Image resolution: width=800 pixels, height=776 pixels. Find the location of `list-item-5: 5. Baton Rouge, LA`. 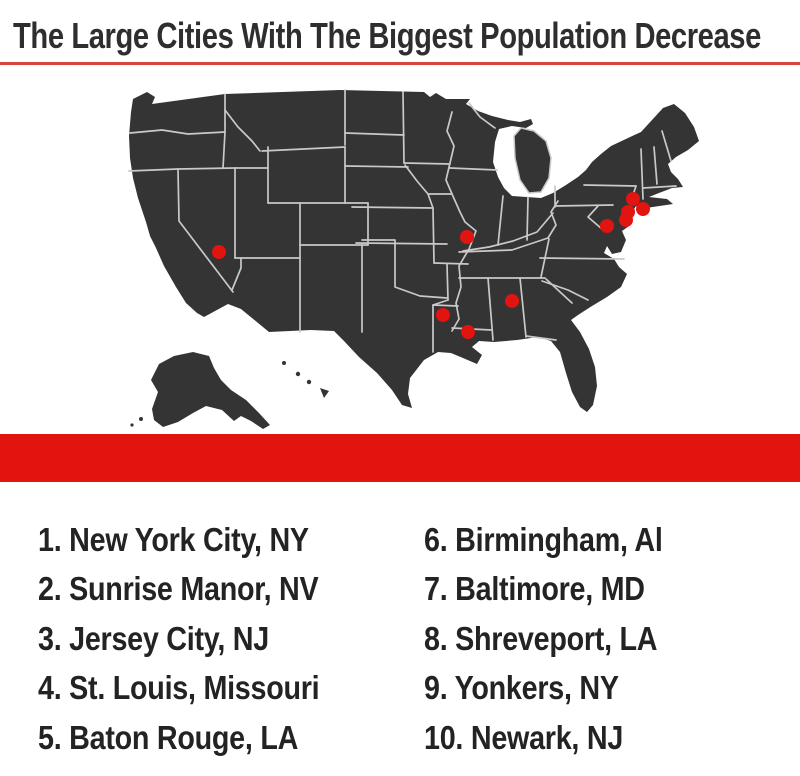

list-item-5: 5. Baton Rouge, LA is located at coordinates (168, 737).